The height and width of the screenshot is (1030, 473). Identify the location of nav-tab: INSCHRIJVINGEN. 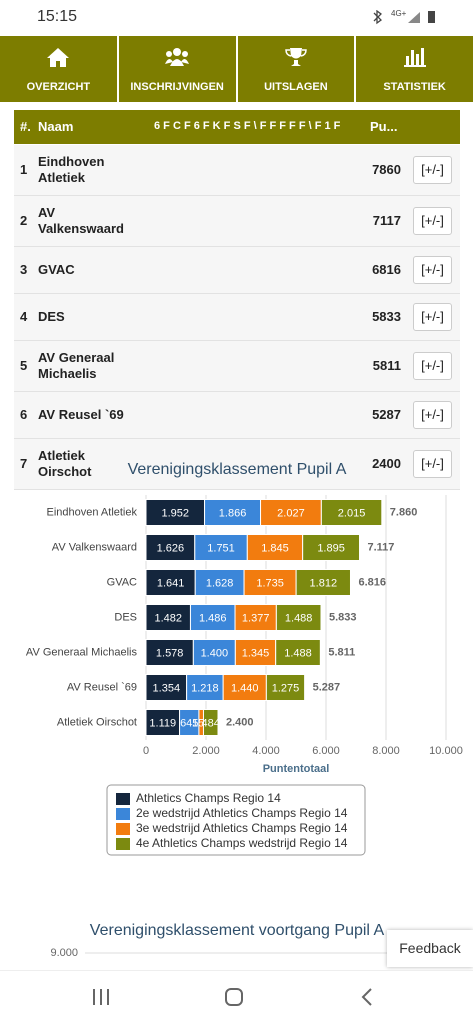
(177, 69).